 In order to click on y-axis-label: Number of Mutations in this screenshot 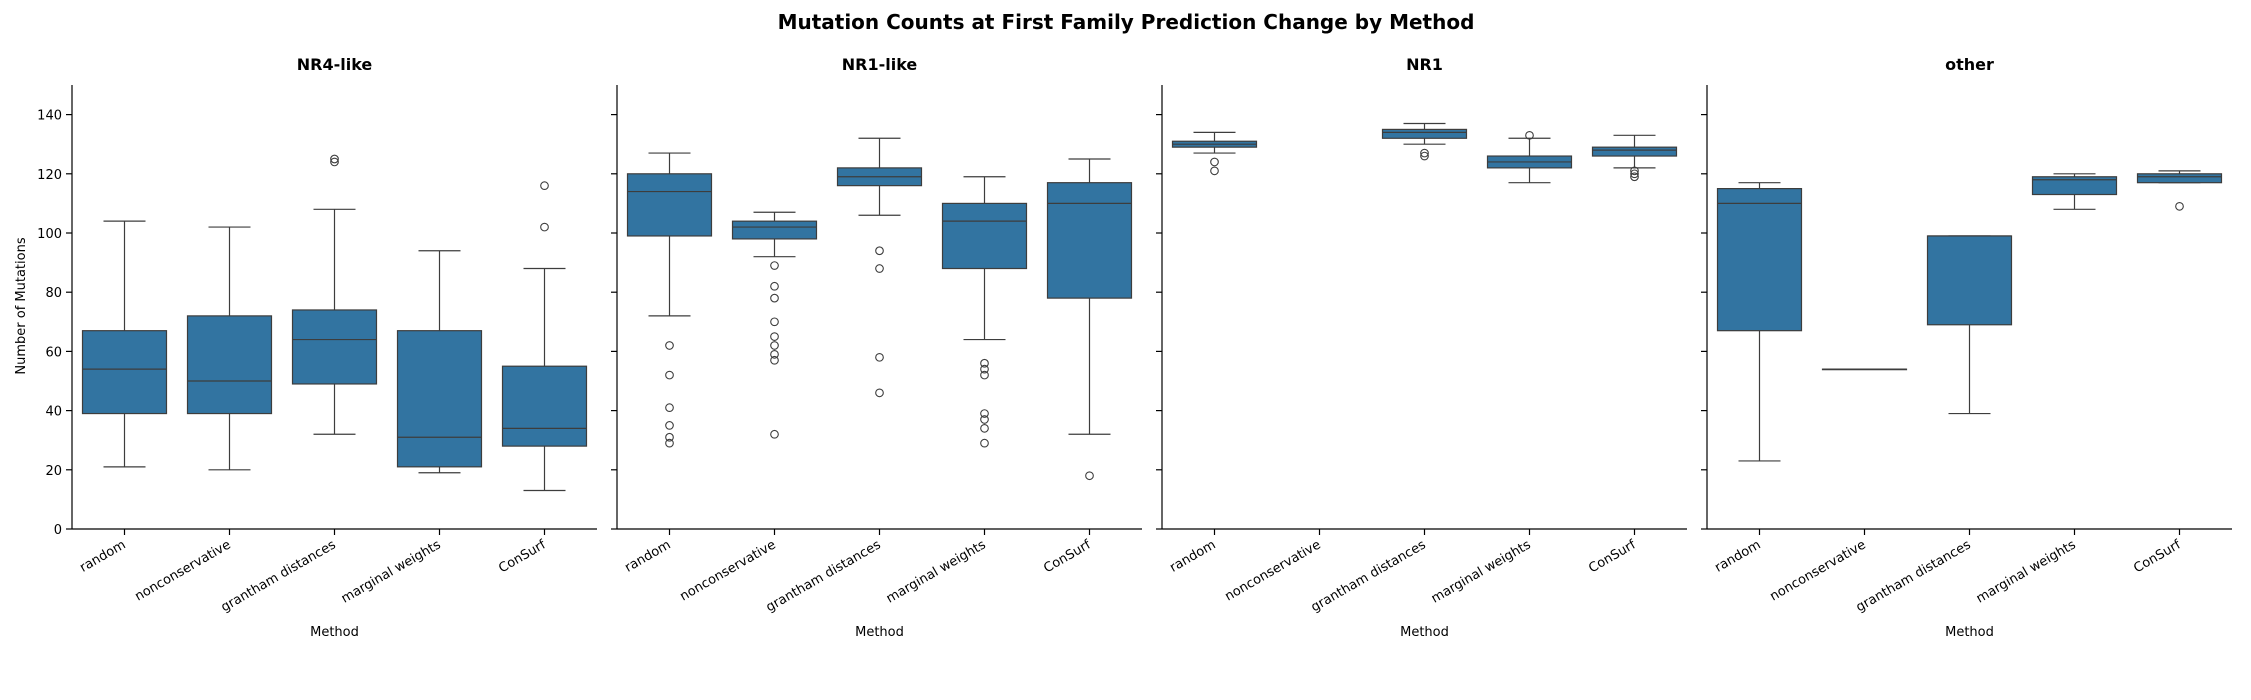, I will do `click(21, 305)`.